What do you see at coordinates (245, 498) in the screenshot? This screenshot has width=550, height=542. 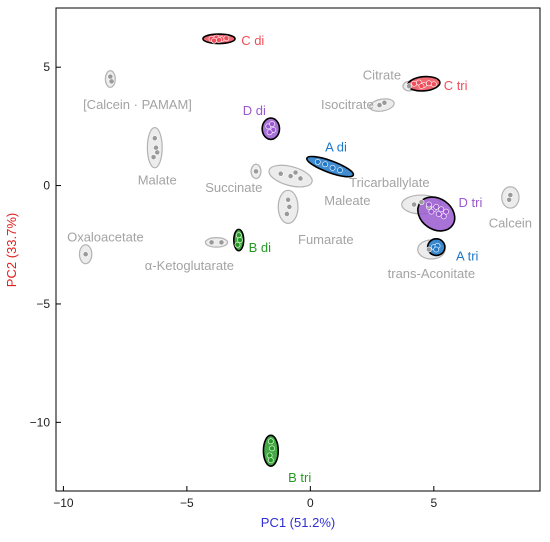 I see `x-axis-ticks: −10 −5 0 5` at bounding box center [245, 498].